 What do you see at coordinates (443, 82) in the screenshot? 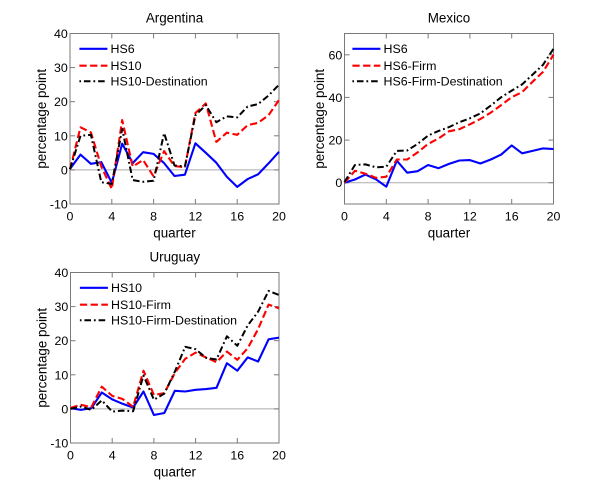
I see `svg-text: HS6-Firm-Destination` at bounding box center [443, 82].